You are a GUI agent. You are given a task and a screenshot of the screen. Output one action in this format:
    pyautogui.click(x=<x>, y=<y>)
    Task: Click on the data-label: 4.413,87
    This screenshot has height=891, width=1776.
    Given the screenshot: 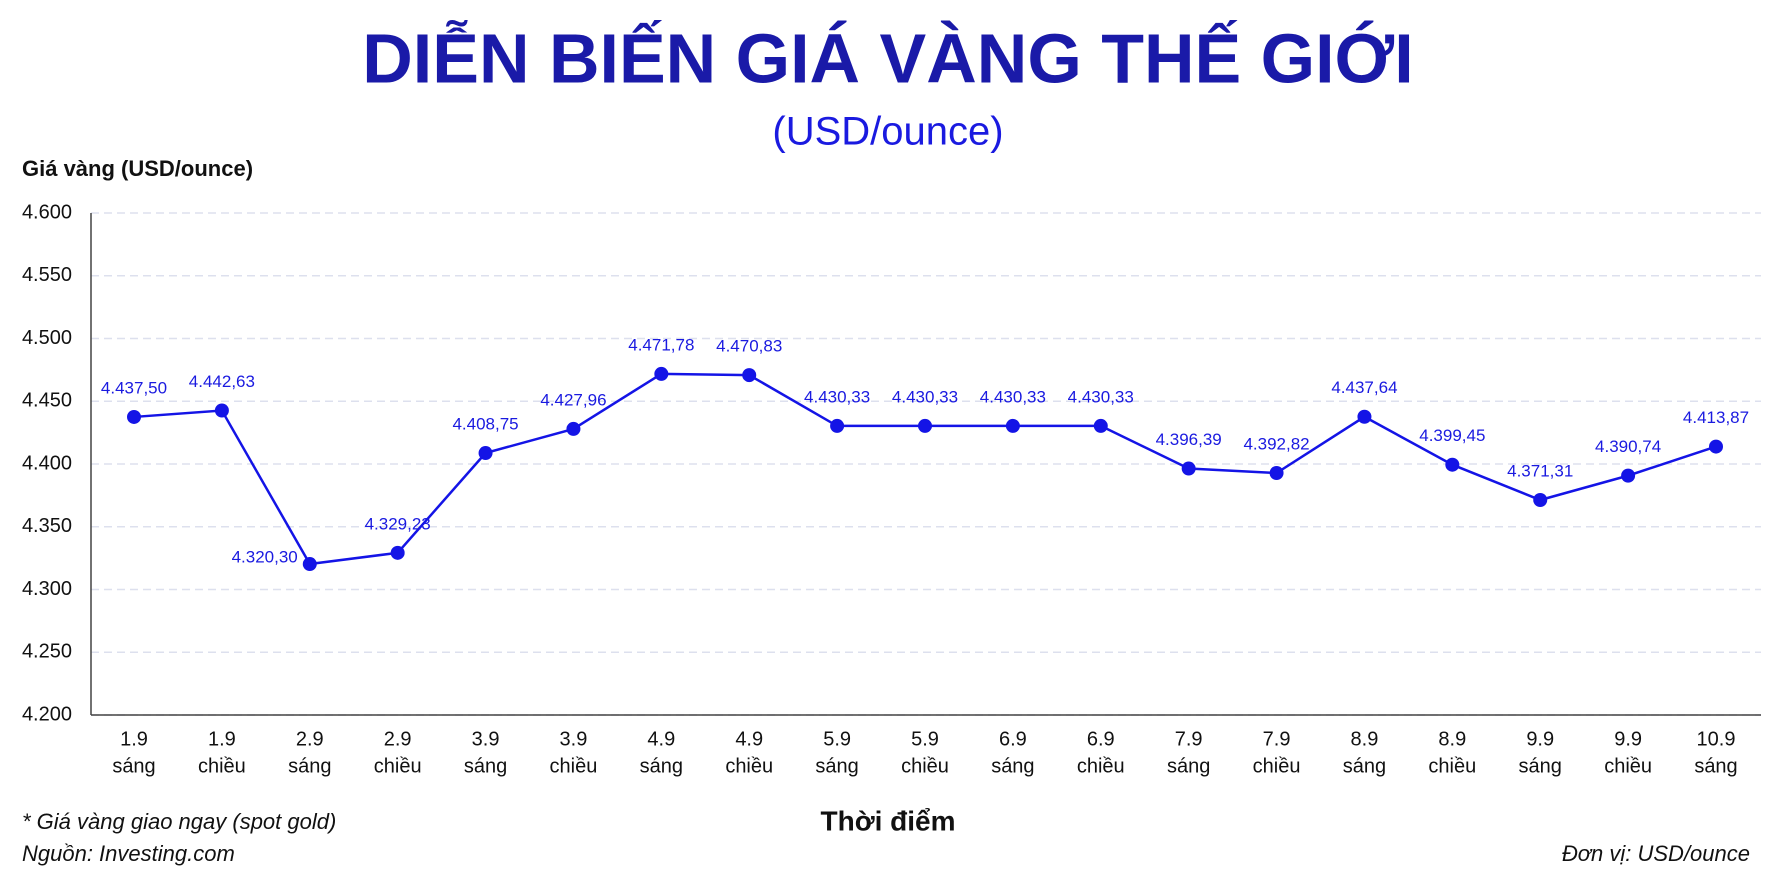 What is the action you would take?
    pyautogui.click(x=1716, y=417)
    